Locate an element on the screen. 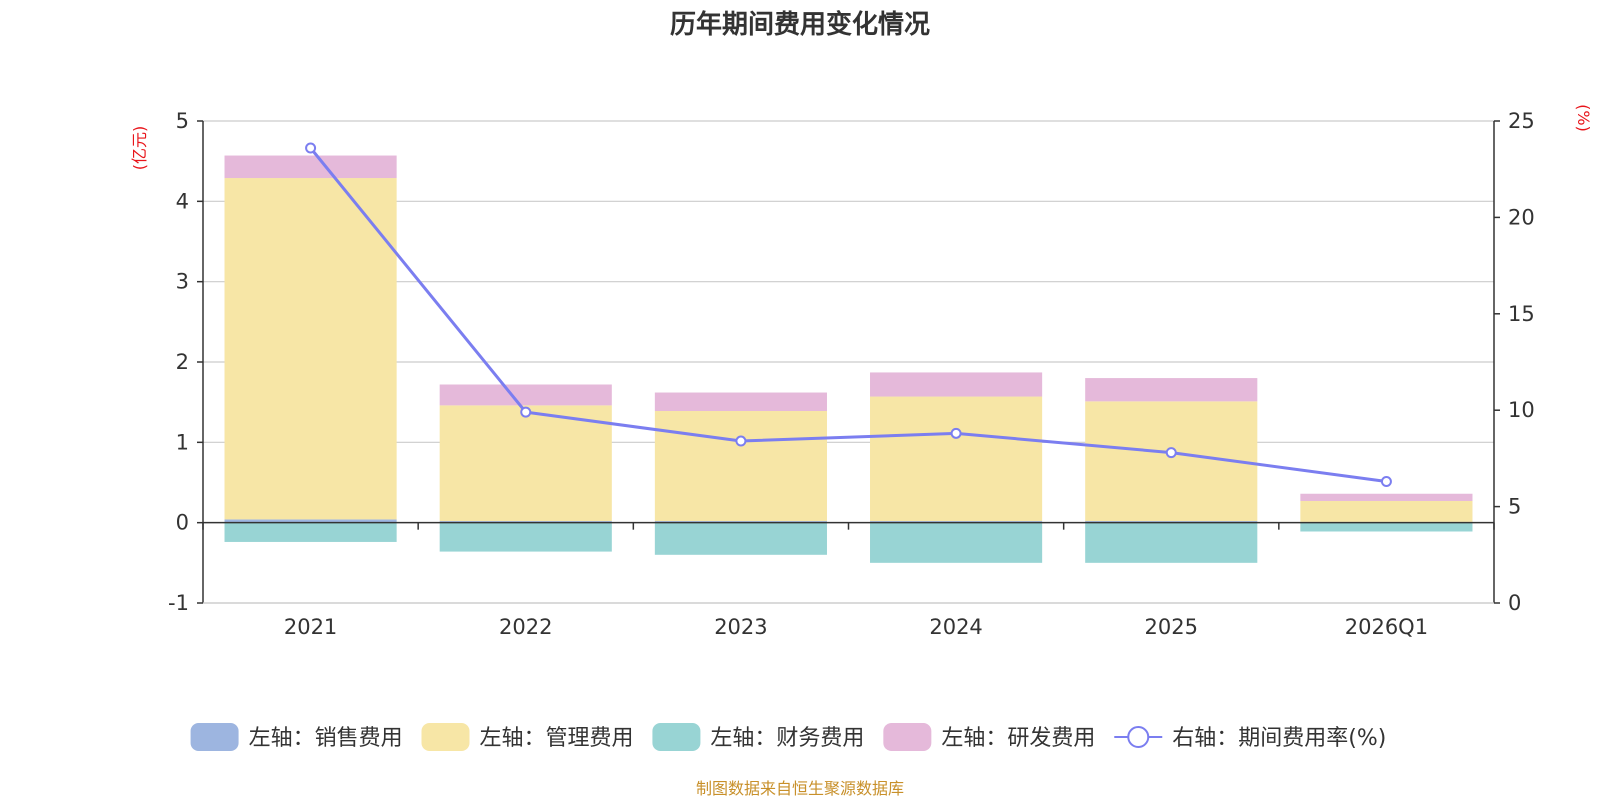 The height and width of the screenshot is (800, 1600). legend-label: 左轴：研发费用 is located at coordinates (1018, 738).